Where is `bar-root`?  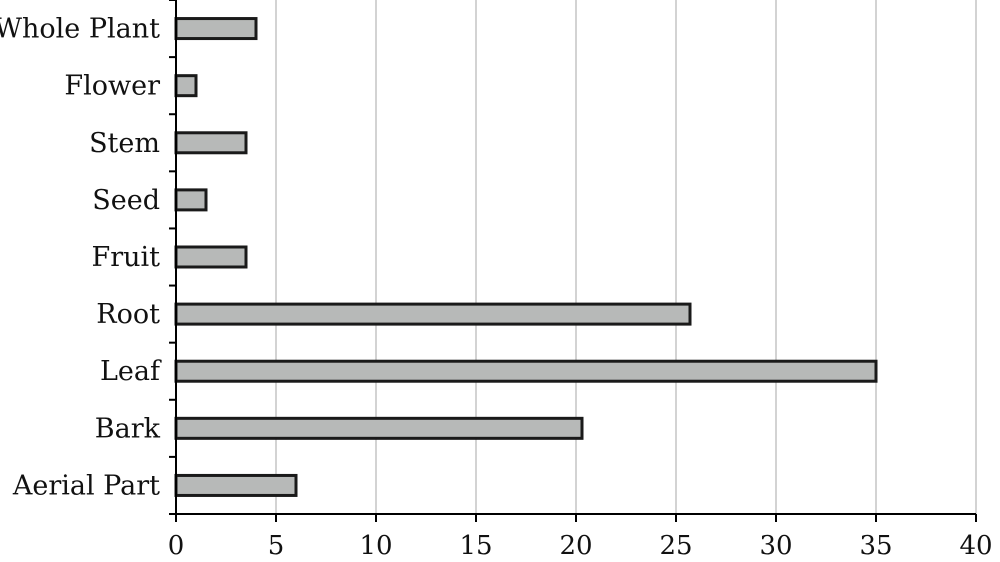
bar-root is located at coordinates (433, 314).